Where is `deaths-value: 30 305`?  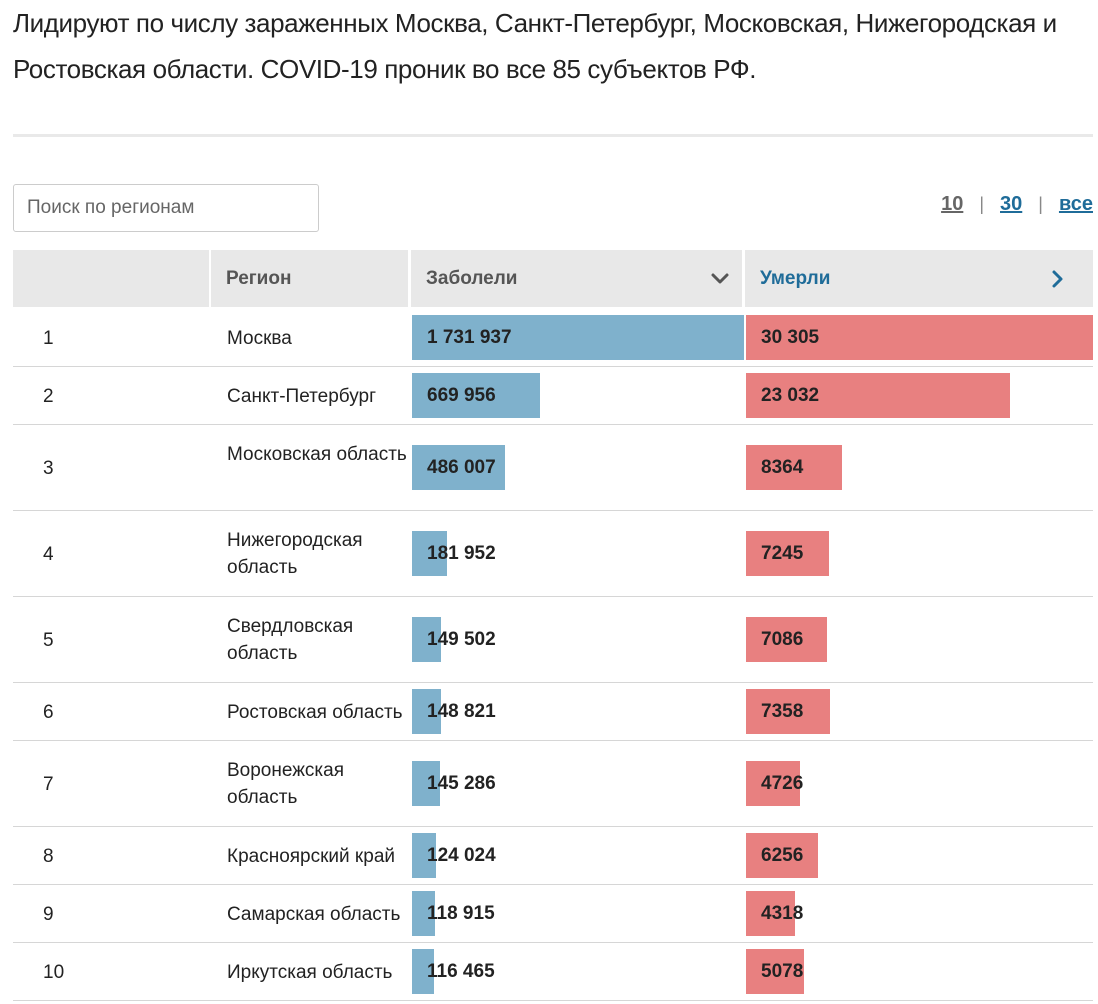
deaths-value: 30 305 is located at coordinates (790, 337).